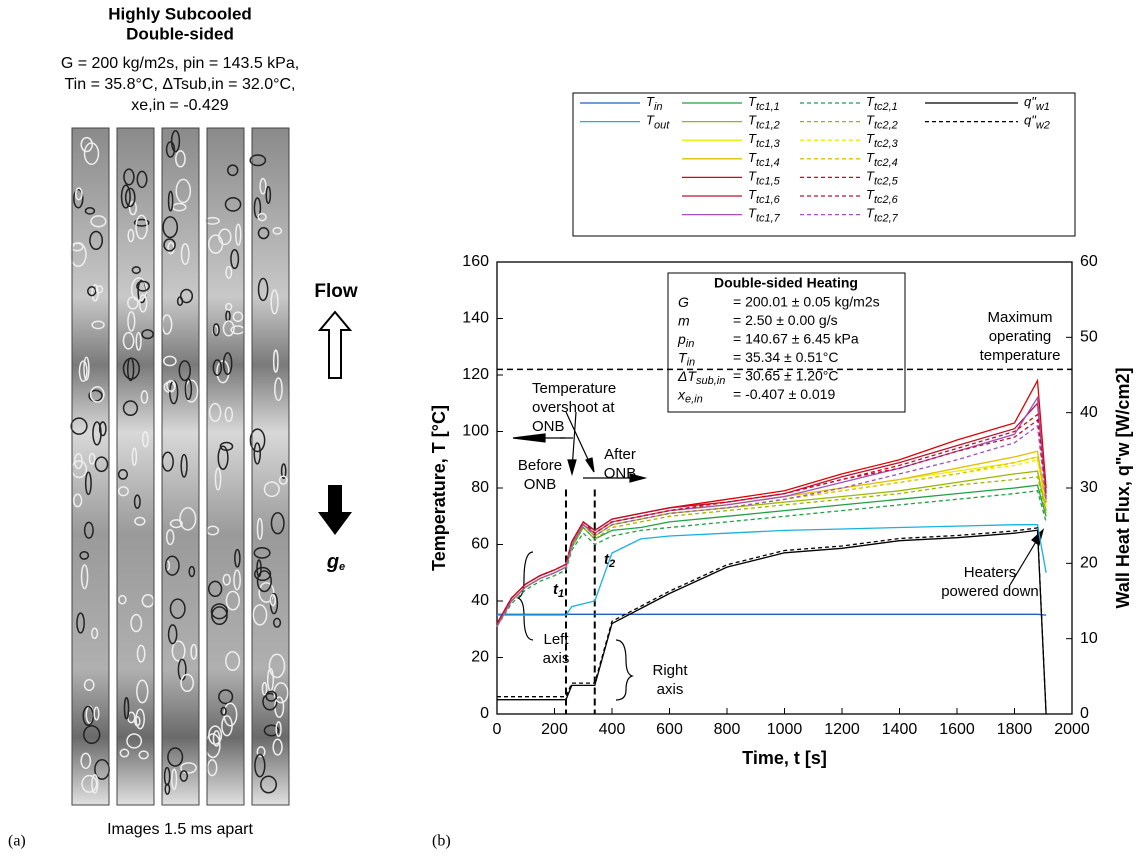  Describe the element at coordinates (882, 178) in the screenshot. I see `legend-label: Ttc2,5` at that location.